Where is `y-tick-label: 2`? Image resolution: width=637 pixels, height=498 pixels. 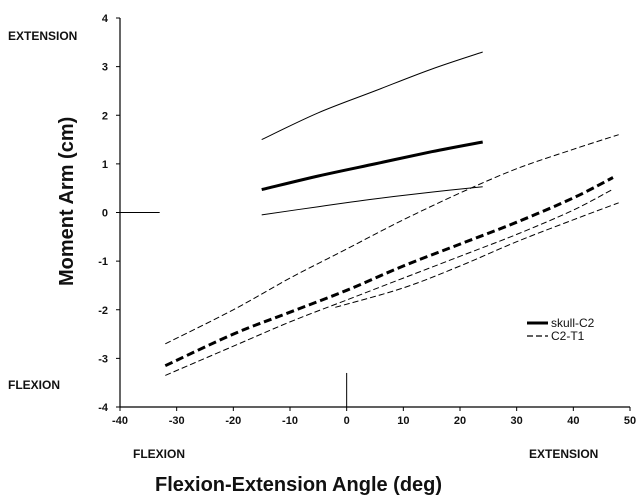 y-tick-label: 2 is located at coordinates (105, 116).